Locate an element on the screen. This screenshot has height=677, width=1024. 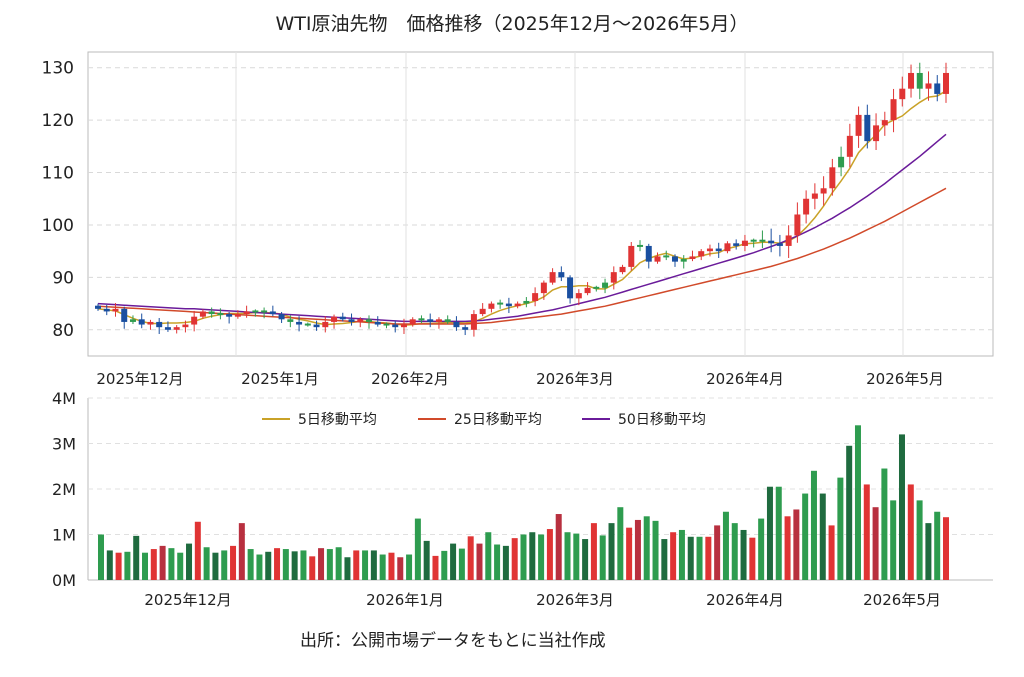
price-x-tick-label: 2026年3月 is located at coordinates (575, 379).